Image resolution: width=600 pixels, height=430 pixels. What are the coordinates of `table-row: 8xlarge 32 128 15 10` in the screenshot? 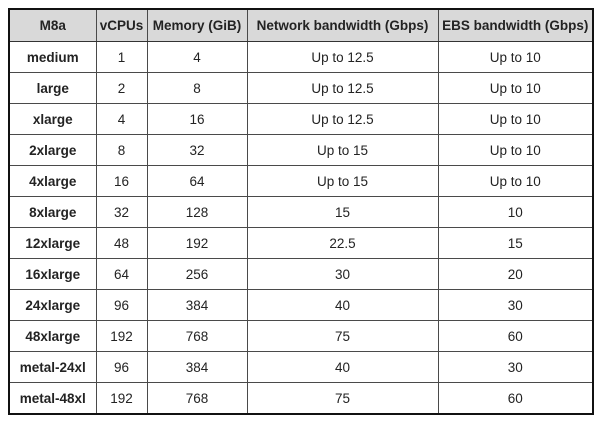 It's located at (301, 212).